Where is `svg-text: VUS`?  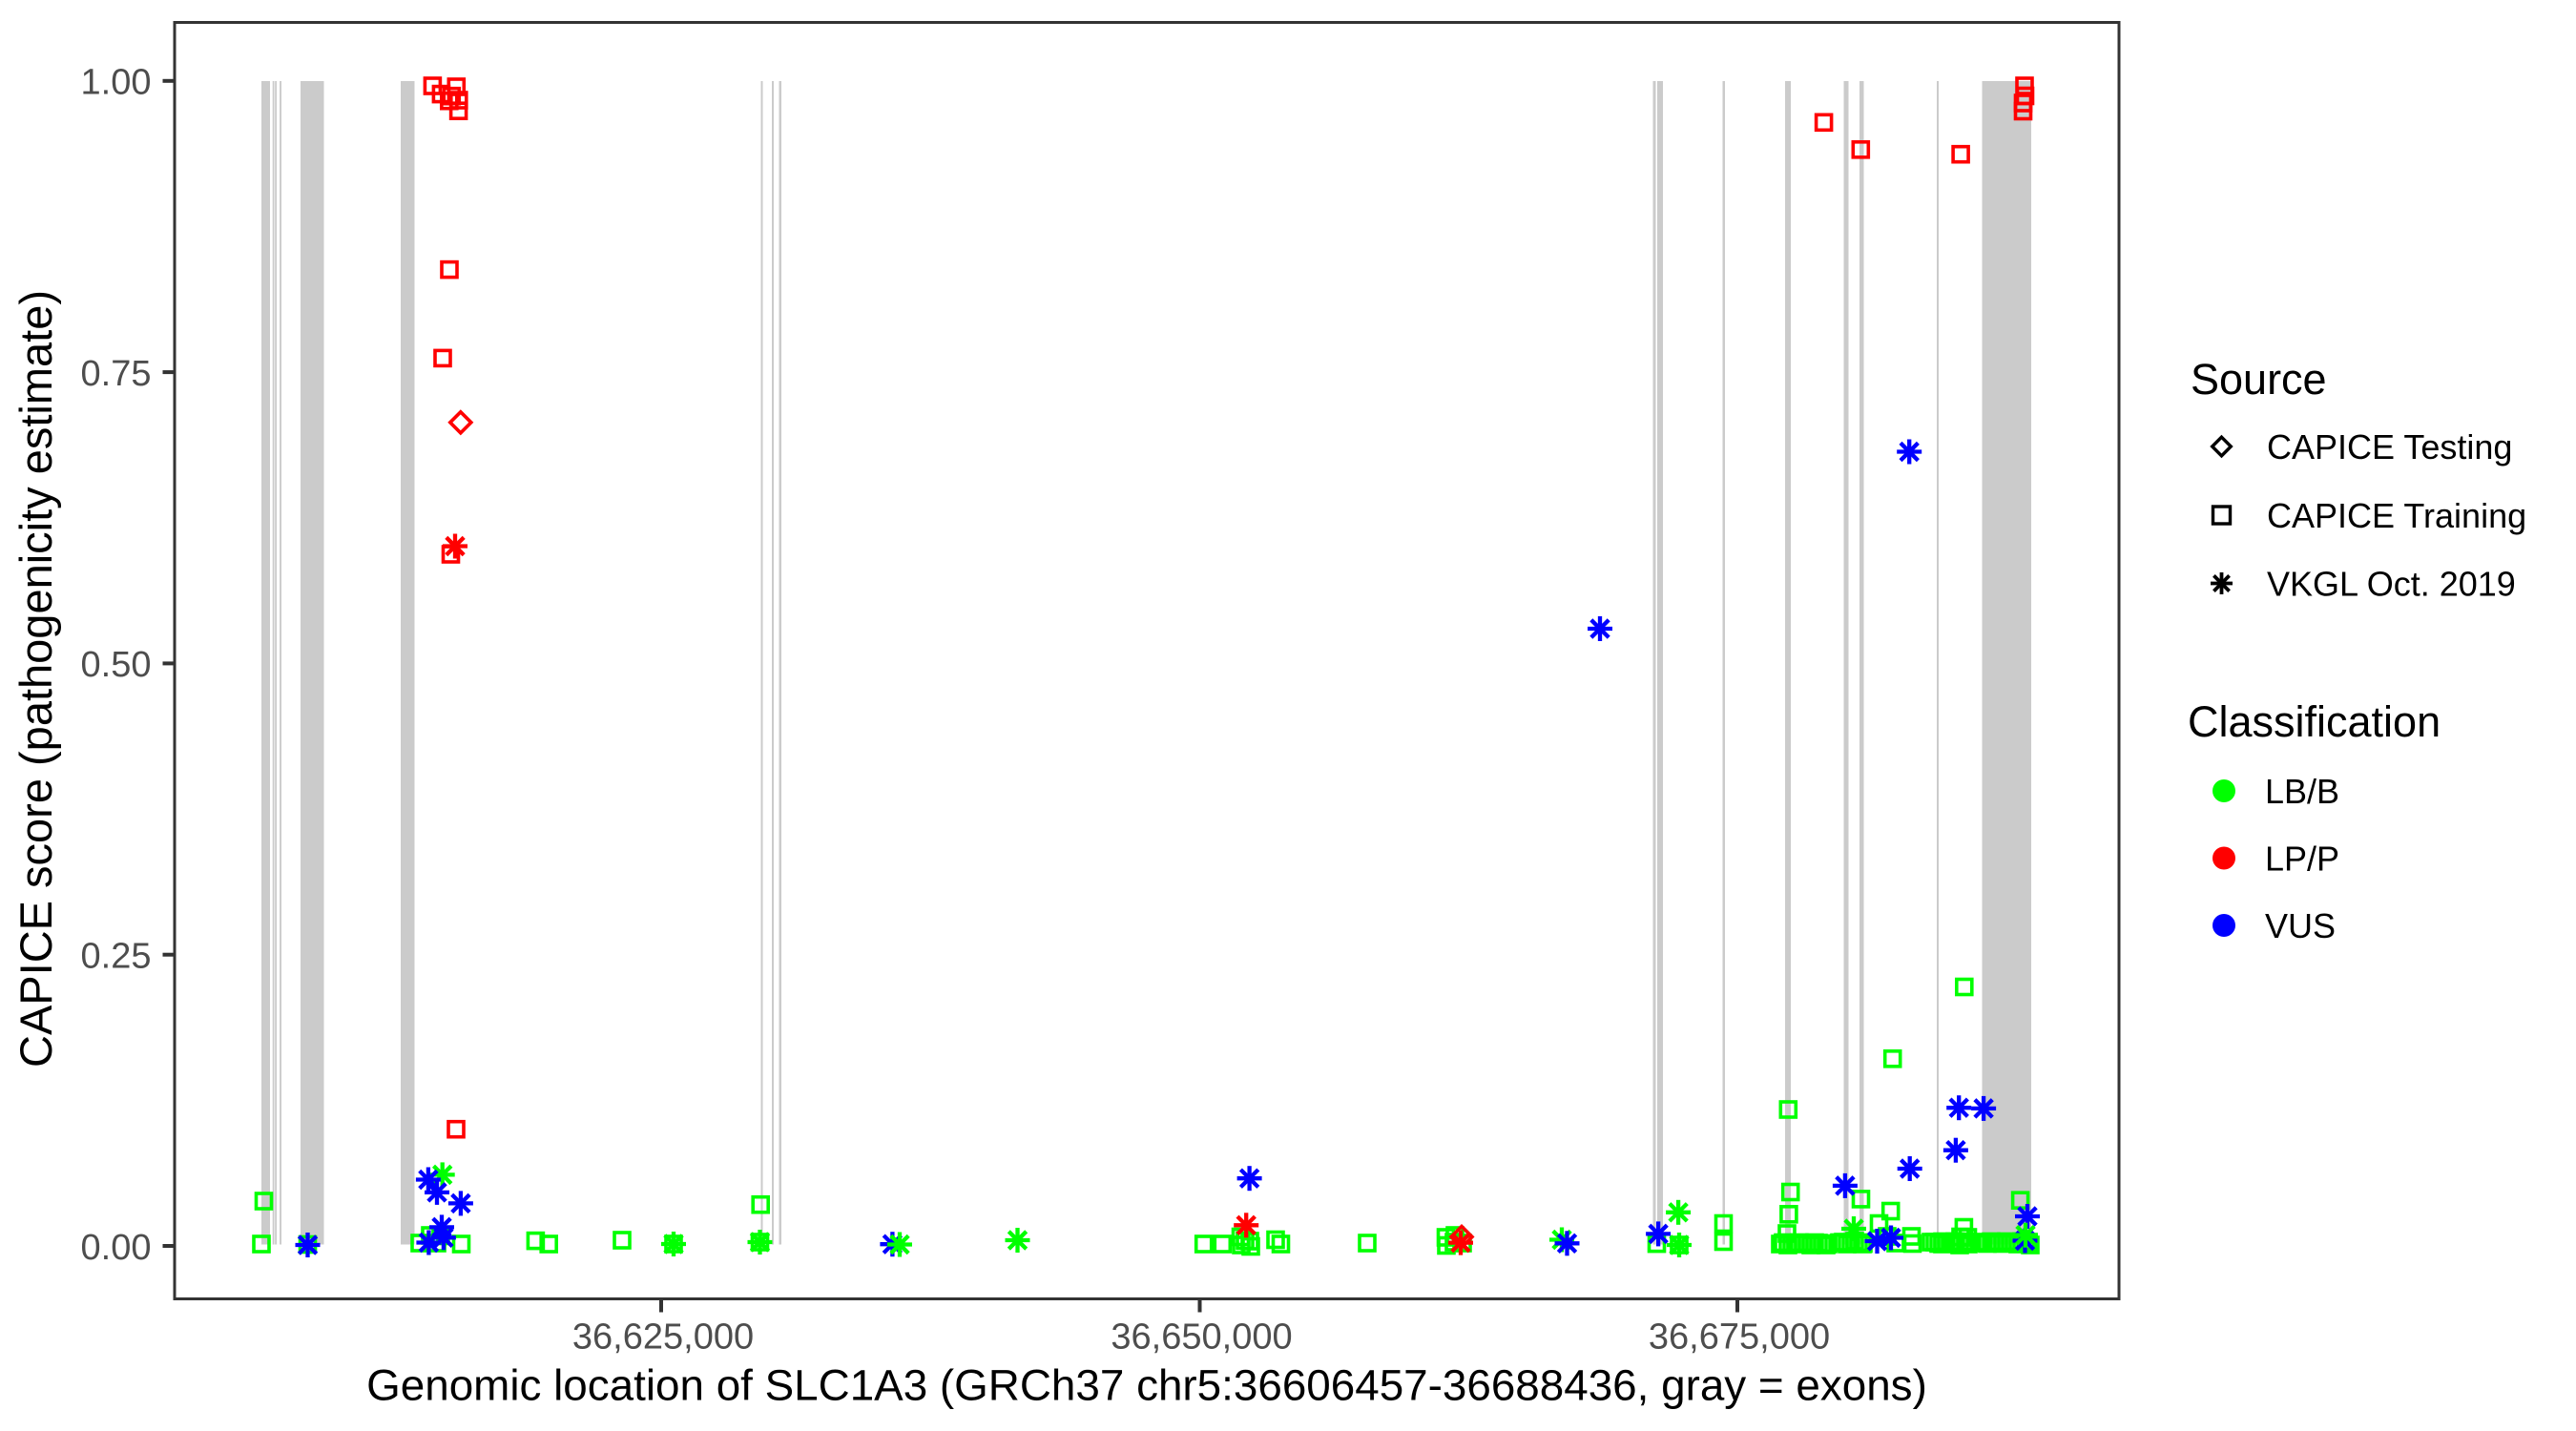 svg-text: VUS is located at coordinates (2300, 925).